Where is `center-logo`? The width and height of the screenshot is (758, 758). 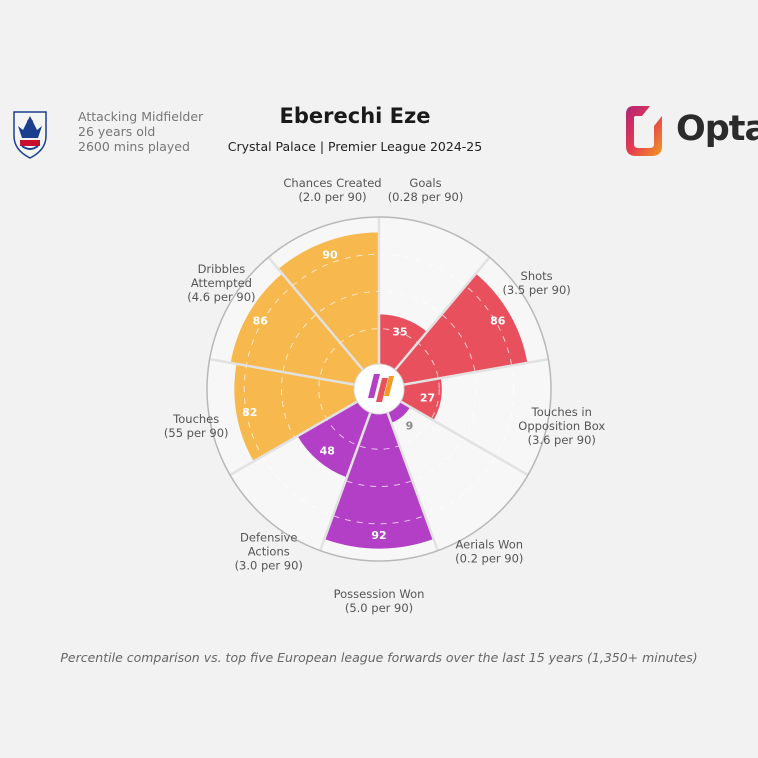 center-logo is located at coordinates (379, 389).